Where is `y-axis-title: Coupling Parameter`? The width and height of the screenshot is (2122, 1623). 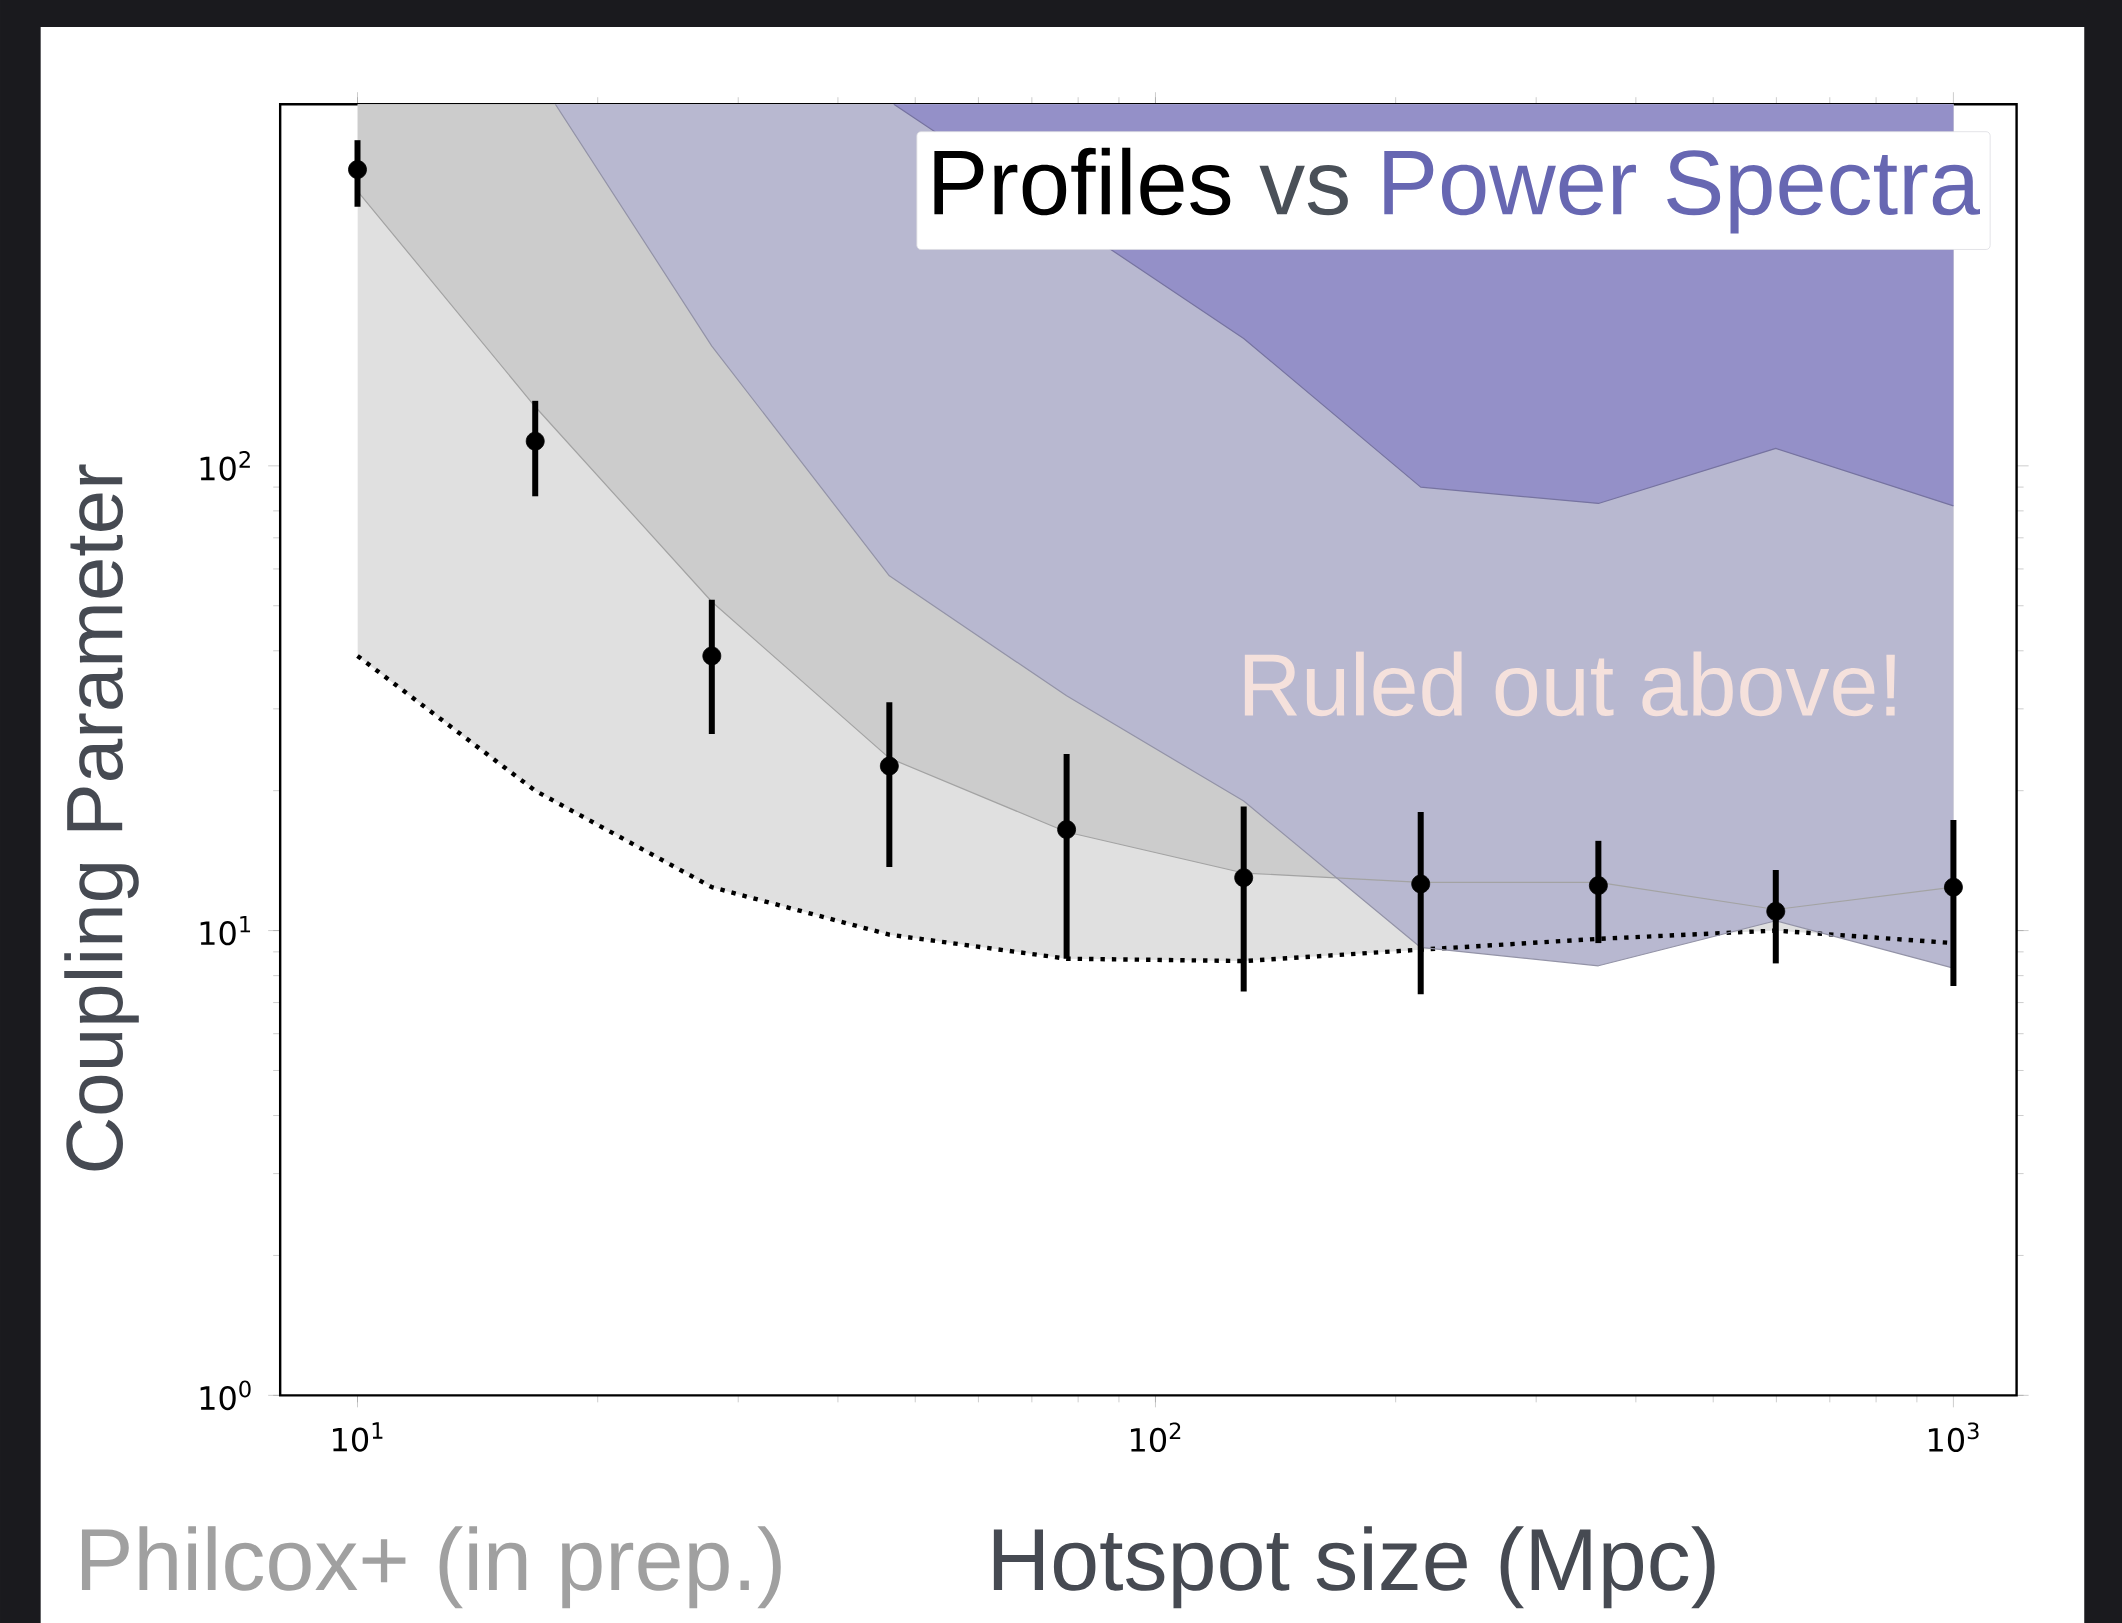 y-axis-title: Coupling Parameter is located at coordinates (101, 817).